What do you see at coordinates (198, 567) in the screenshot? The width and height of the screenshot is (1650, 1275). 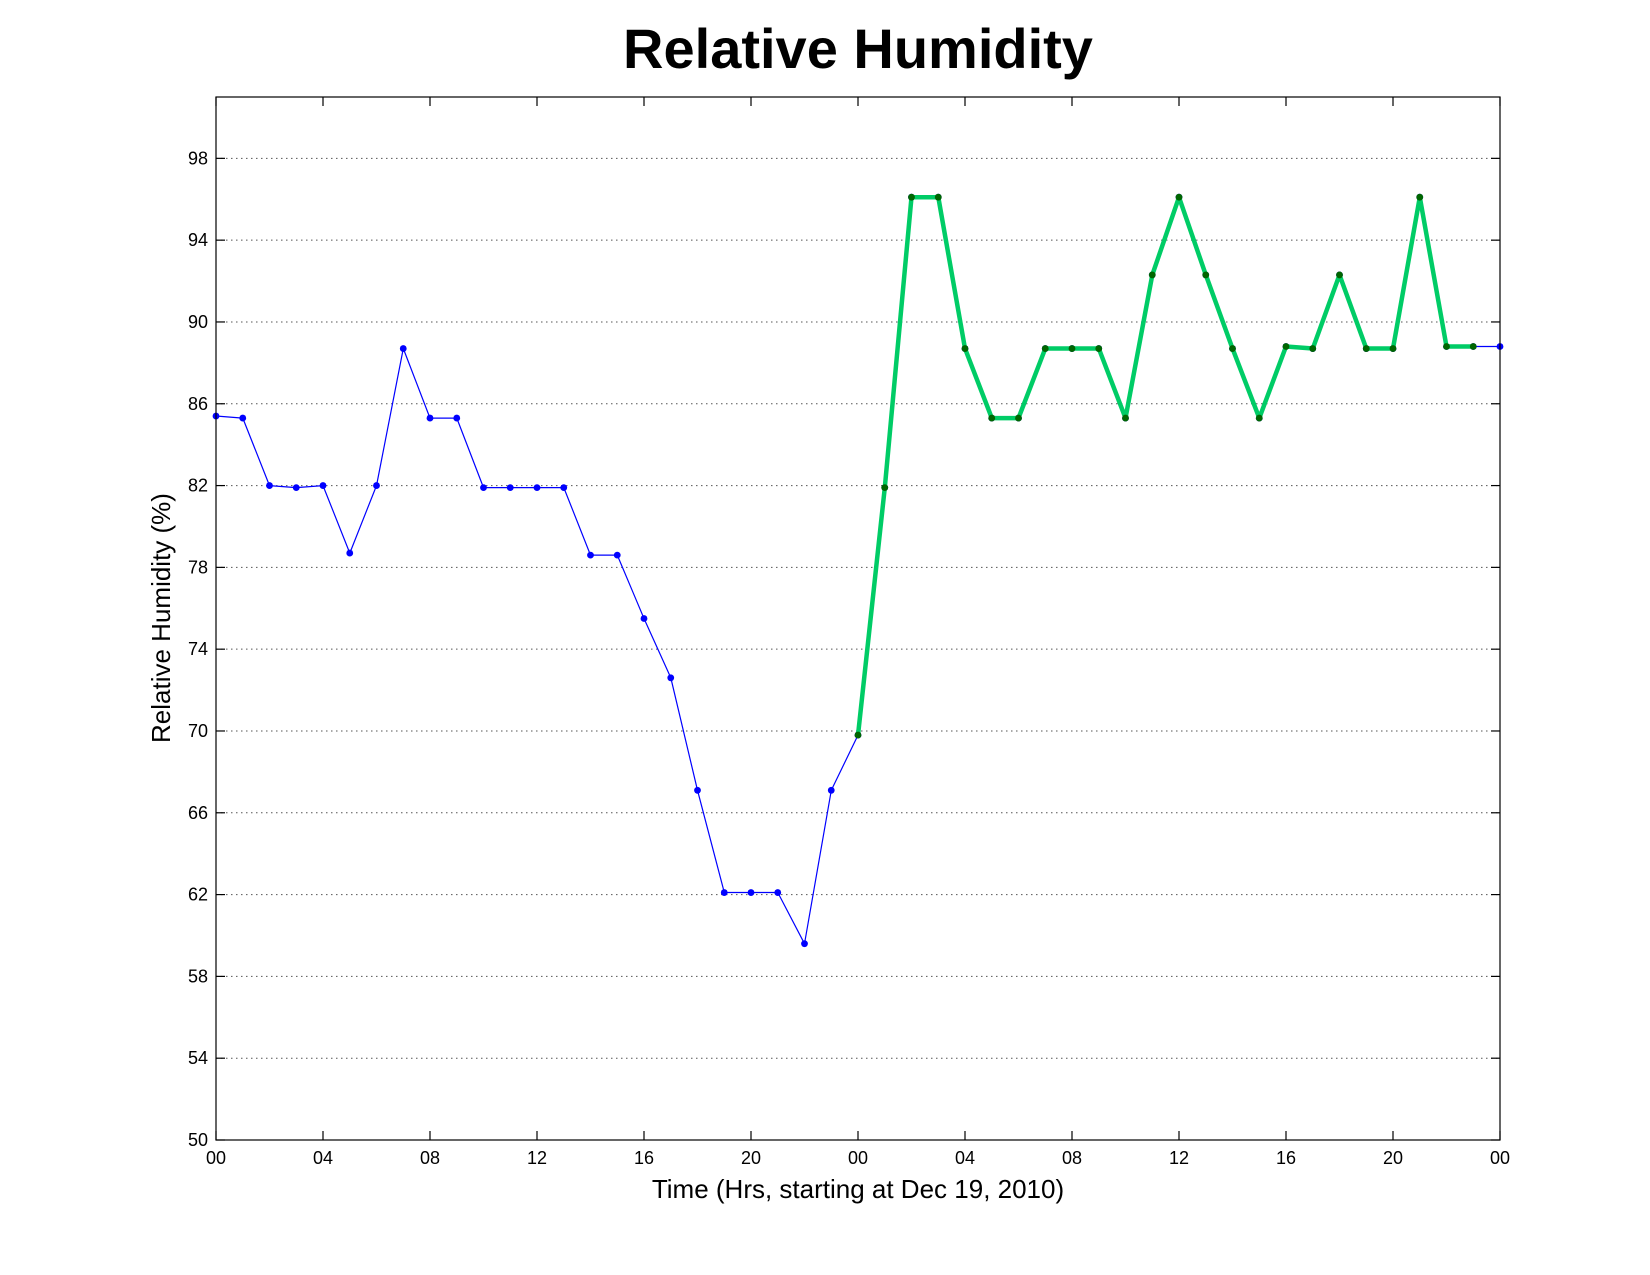 I see `y-tick-label: 78` at bounding box center [198, 567].